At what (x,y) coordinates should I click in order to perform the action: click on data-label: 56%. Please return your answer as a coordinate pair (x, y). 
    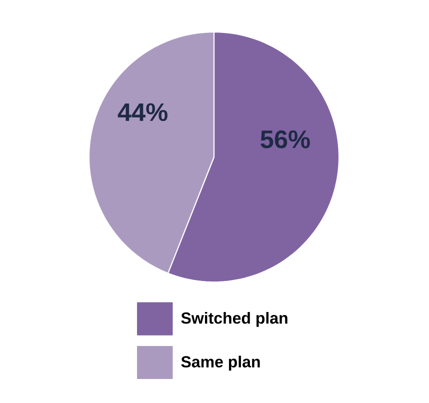
    Looking at the image, I should click on (285, 139).